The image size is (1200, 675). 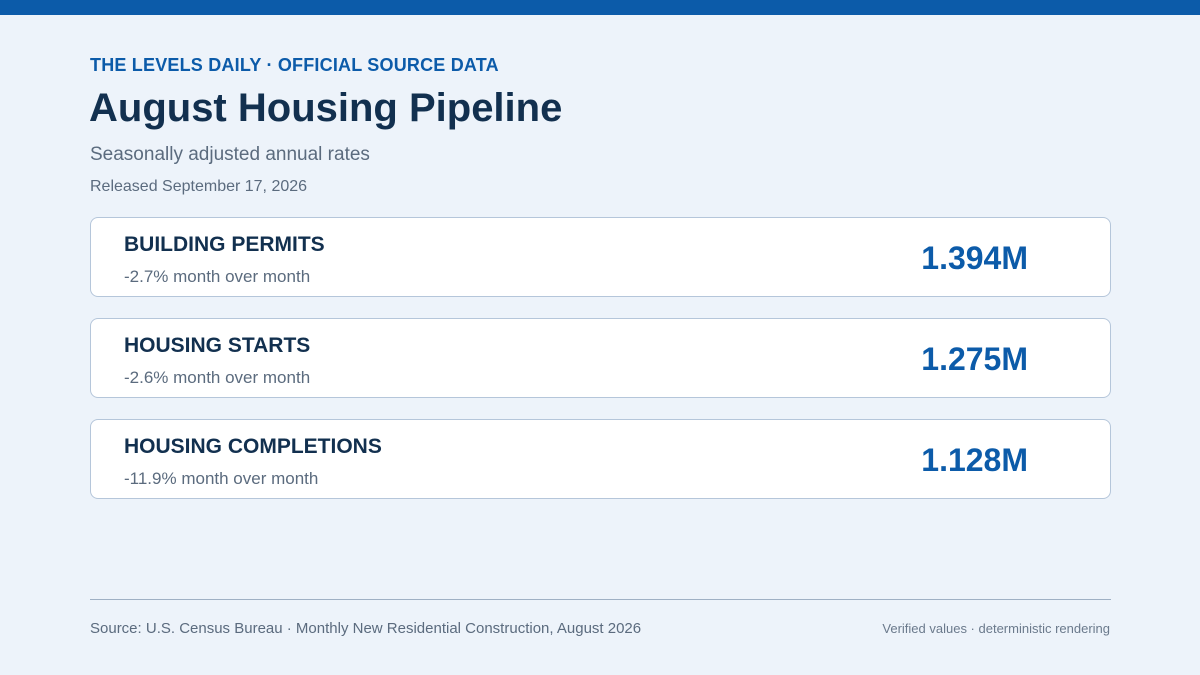 What do you see at coordinates (221, 478) in the screenshot?
I see `metric-change: -11.9% month over month` at bounding box center [221, 478].